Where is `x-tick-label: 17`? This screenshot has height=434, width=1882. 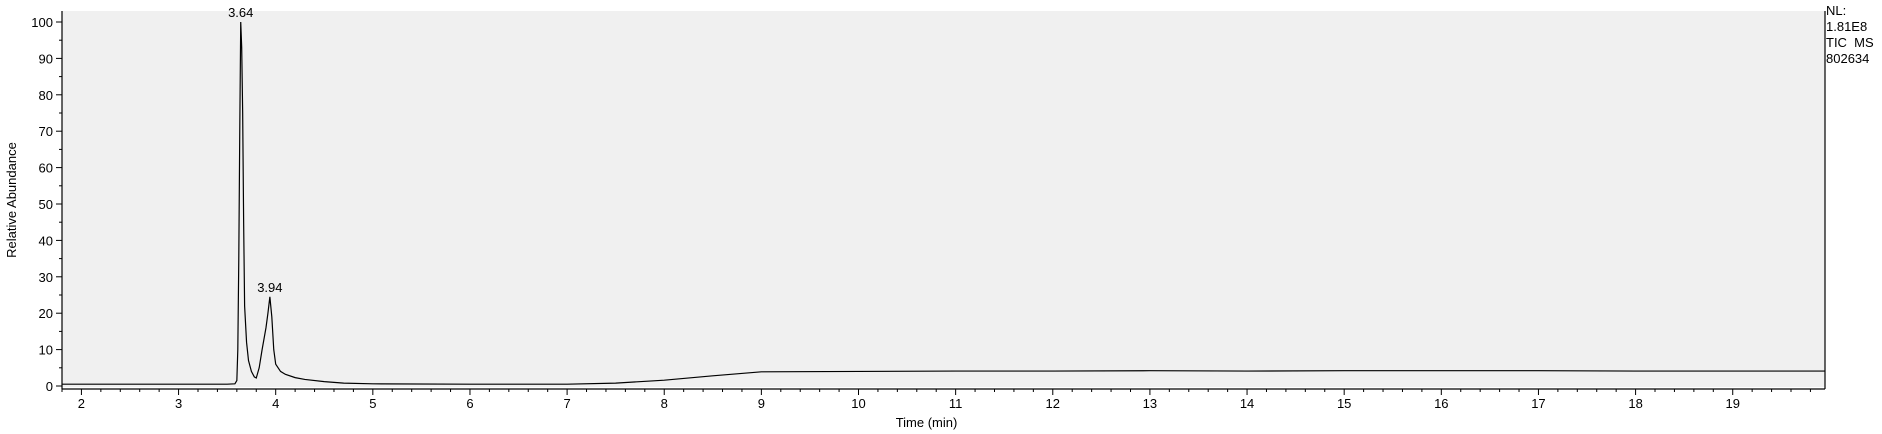 x-tick-label: 17 is located at coordinates (1538, 403).